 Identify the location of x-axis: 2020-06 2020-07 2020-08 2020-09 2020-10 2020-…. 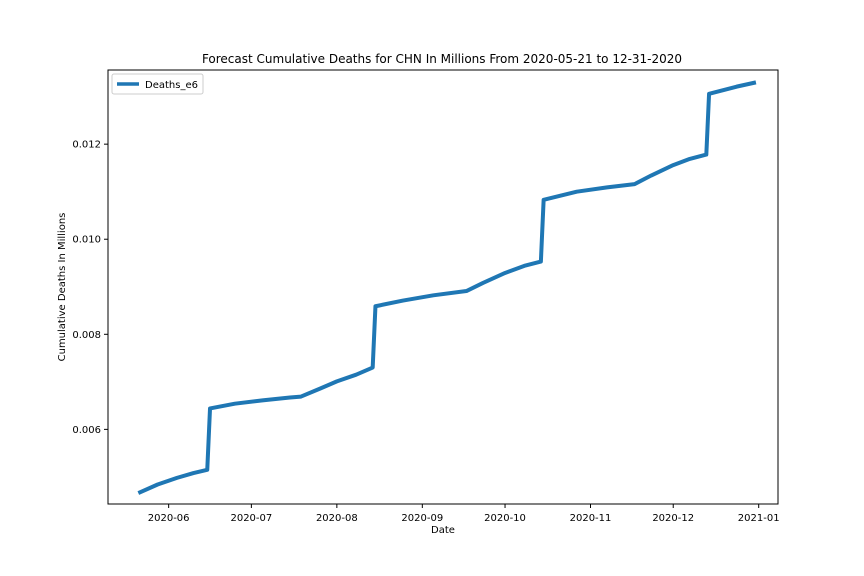
(464, 514).